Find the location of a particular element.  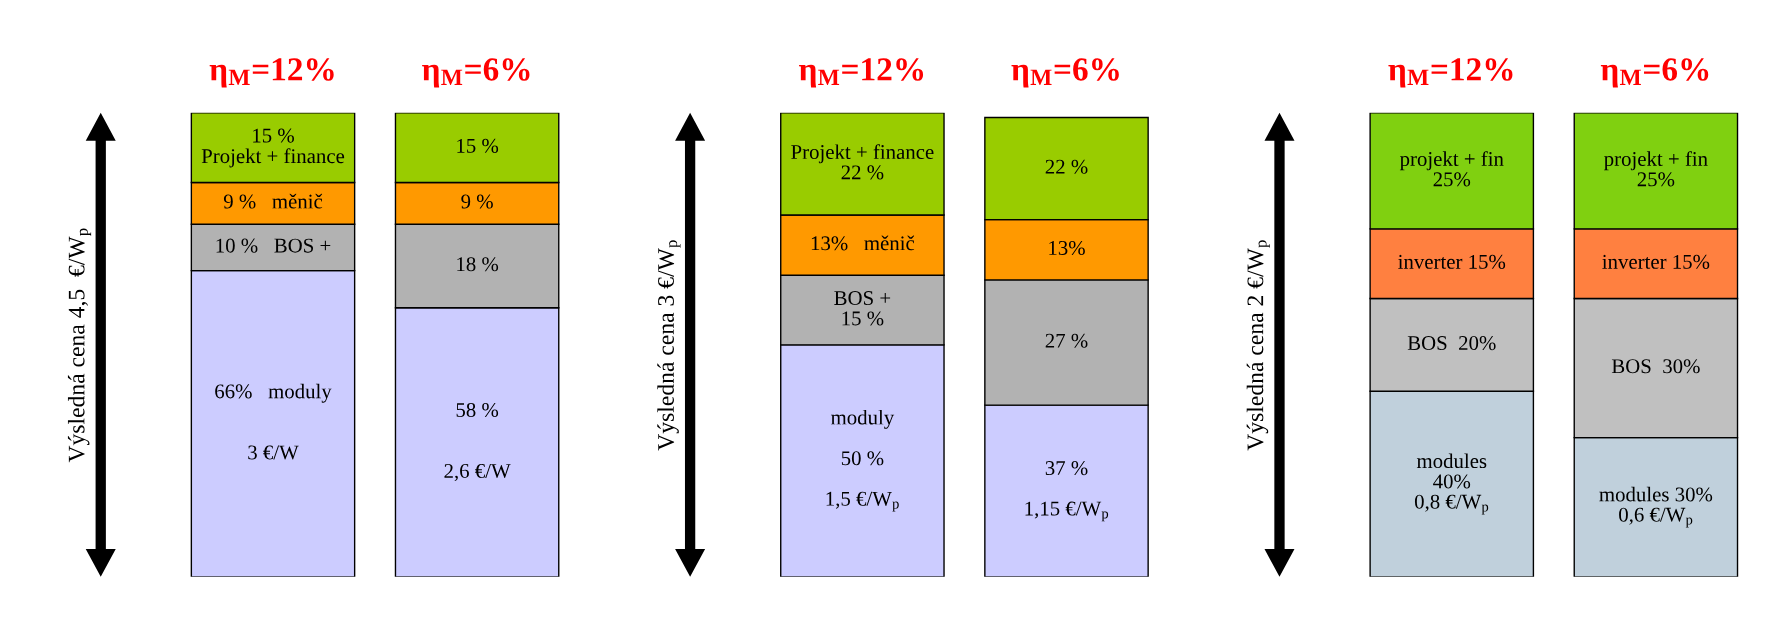

data-label: BOS 30% is located at coordinates (1655, 366).